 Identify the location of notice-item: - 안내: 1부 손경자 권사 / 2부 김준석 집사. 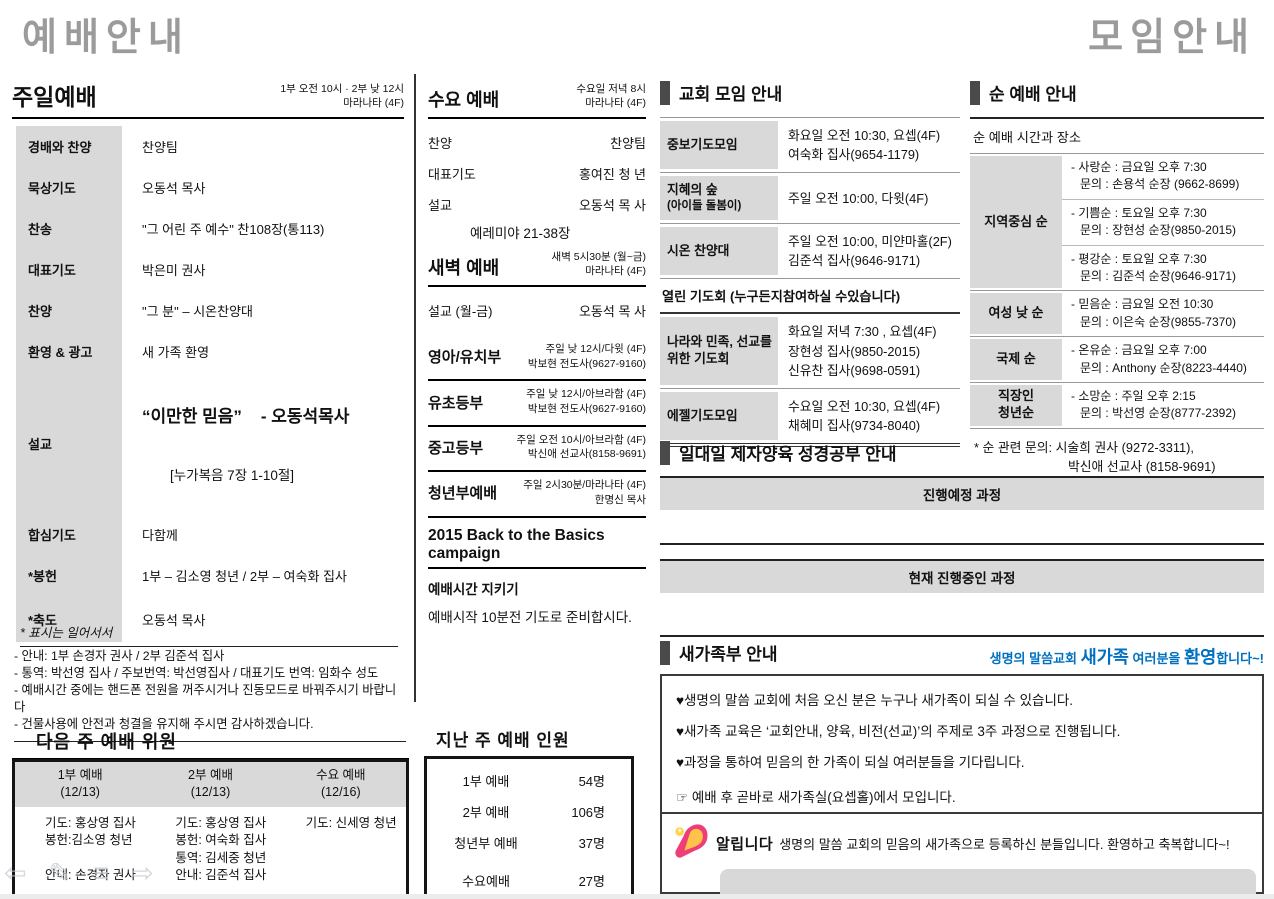
(119, 656).